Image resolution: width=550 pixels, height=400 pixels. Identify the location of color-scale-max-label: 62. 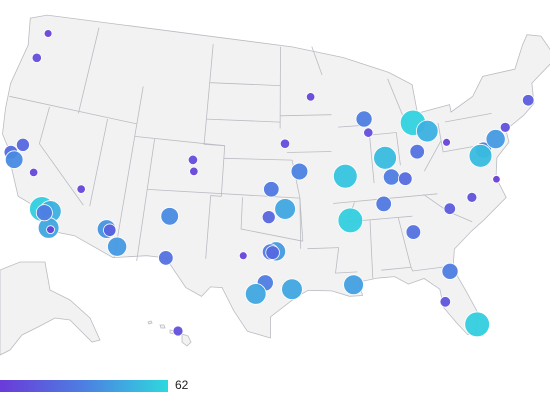
(182, 385).